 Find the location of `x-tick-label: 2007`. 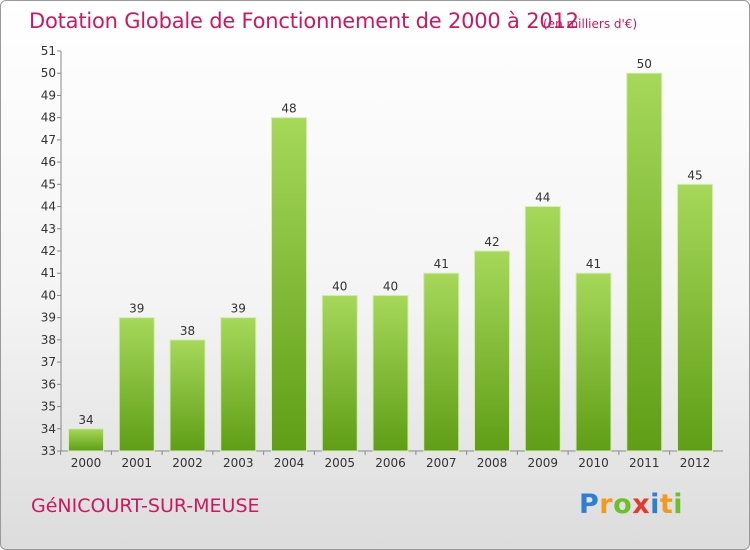

x-tick-label: 2007 is located at coordinates (441, 463).